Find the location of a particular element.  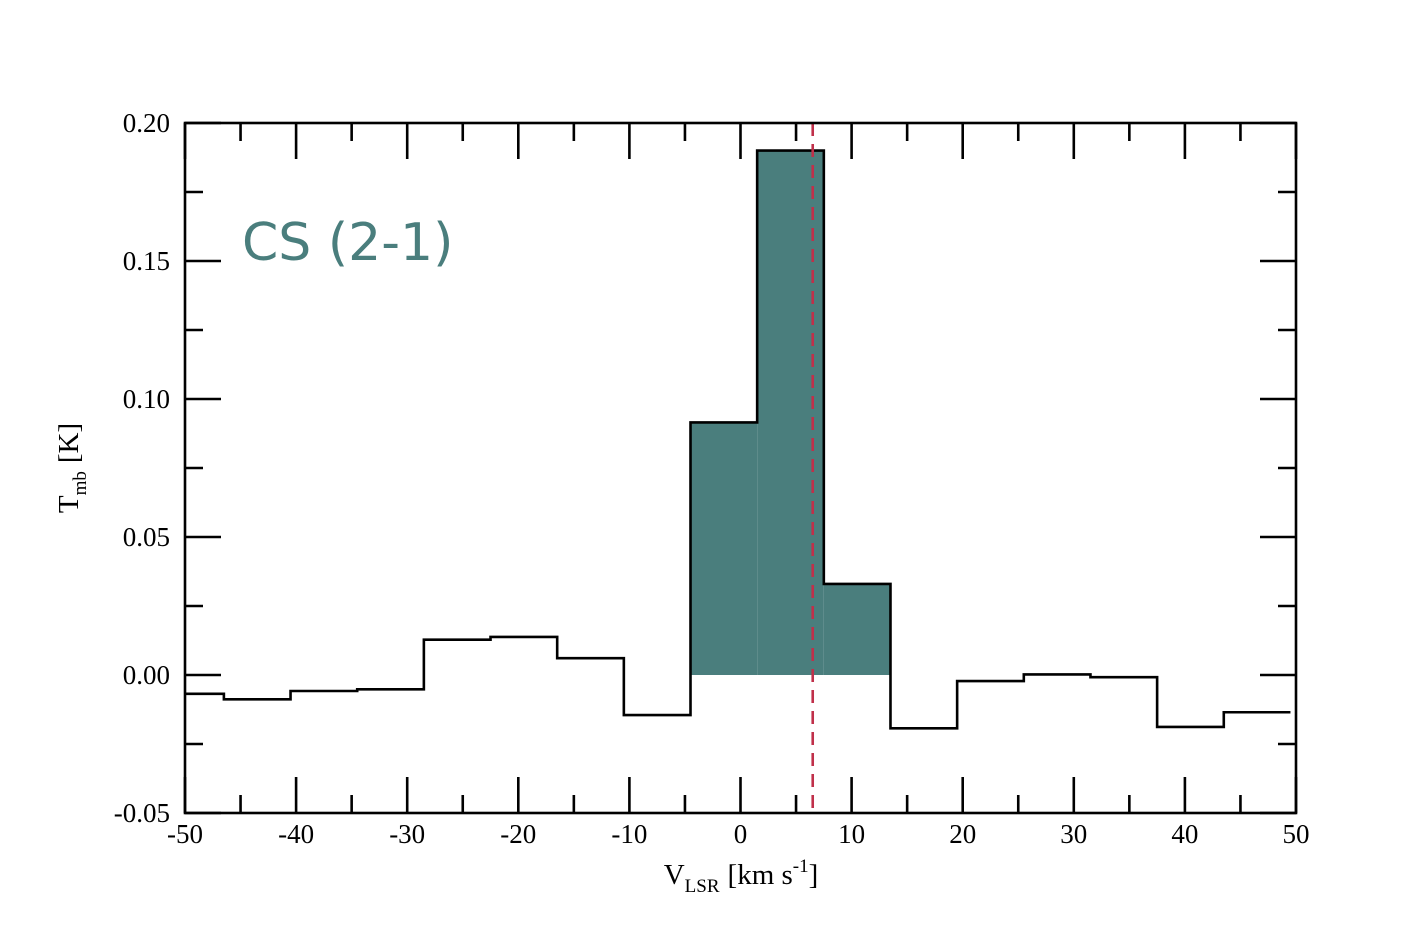

x-tick-label: 10 is located at coordinates (851, 834).